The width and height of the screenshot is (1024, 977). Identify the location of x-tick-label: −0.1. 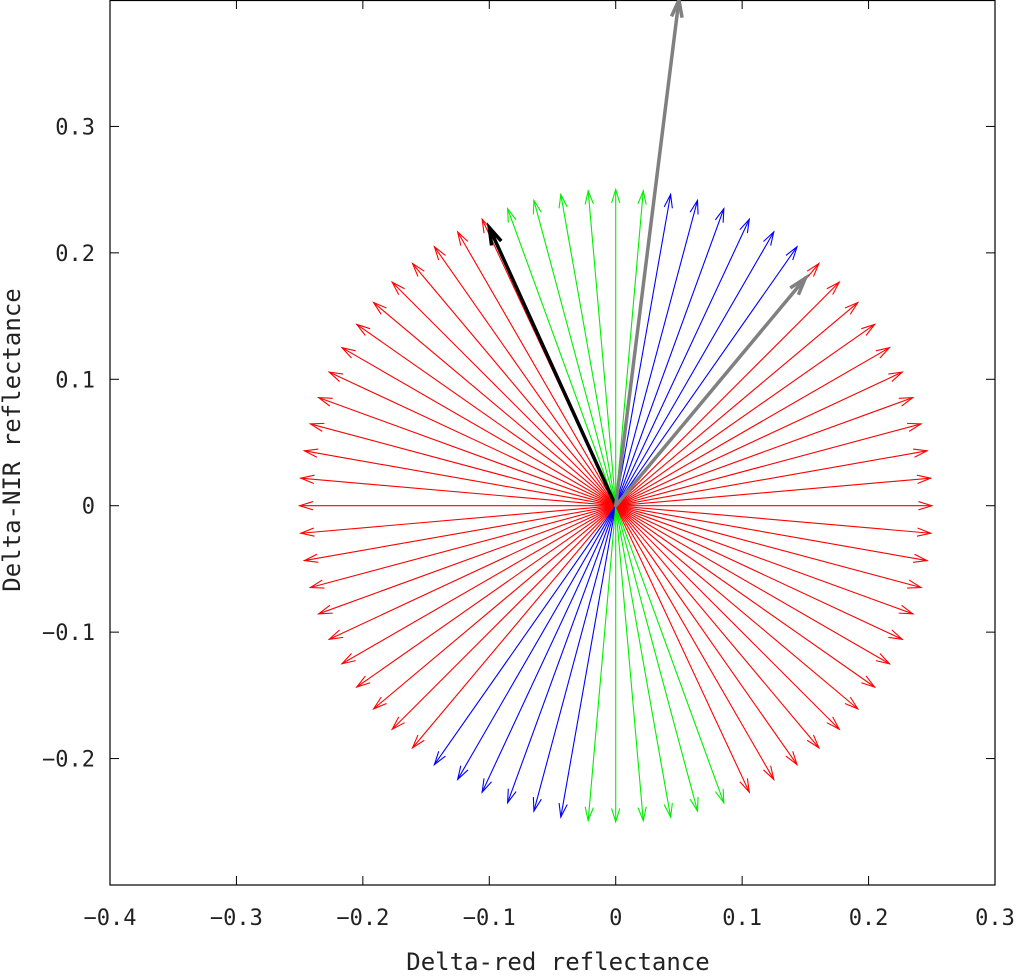
(489, 918).